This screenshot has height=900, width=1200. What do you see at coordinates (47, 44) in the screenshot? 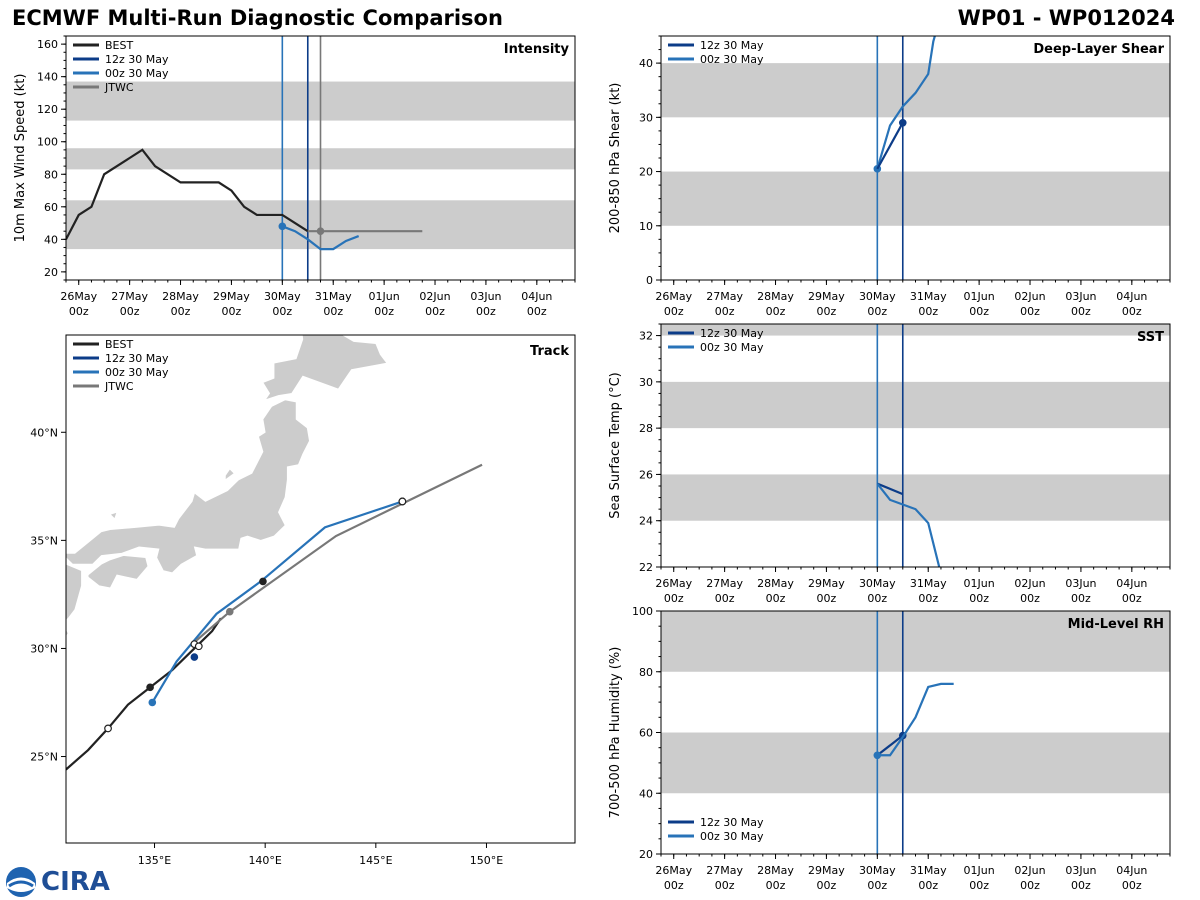
I see `y-tick-label: 160` at bounding box center [47, 44].